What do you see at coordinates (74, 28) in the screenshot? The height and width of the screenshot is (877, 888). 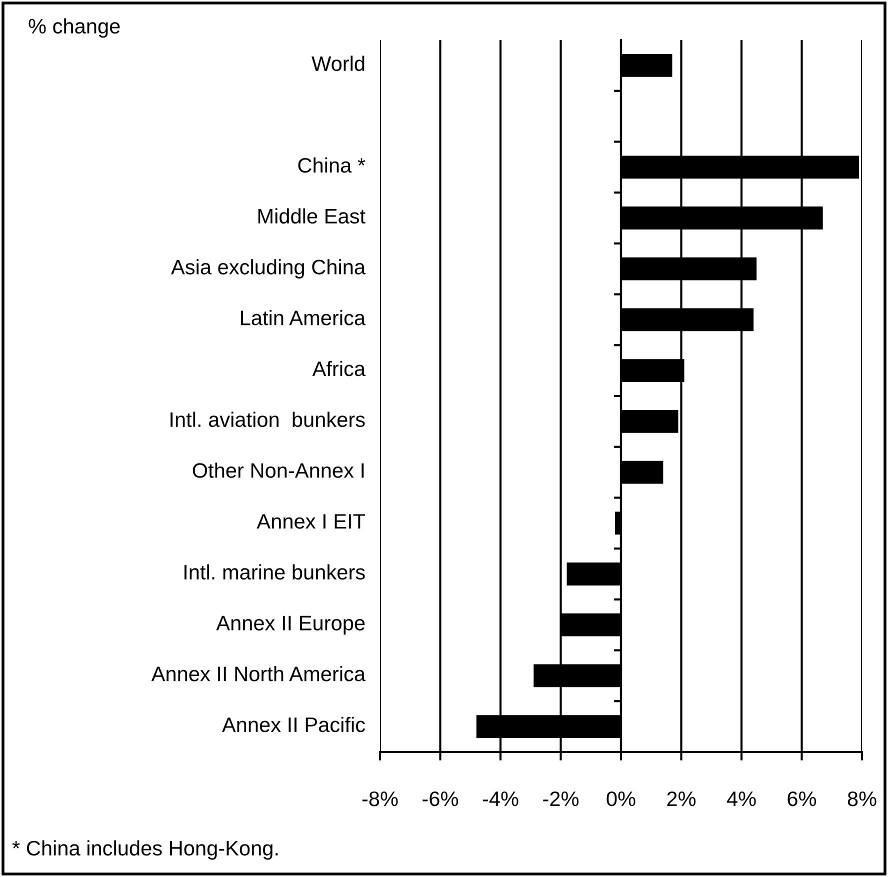 I see `y-axis-title: % change` at bounding box center [74, 28].